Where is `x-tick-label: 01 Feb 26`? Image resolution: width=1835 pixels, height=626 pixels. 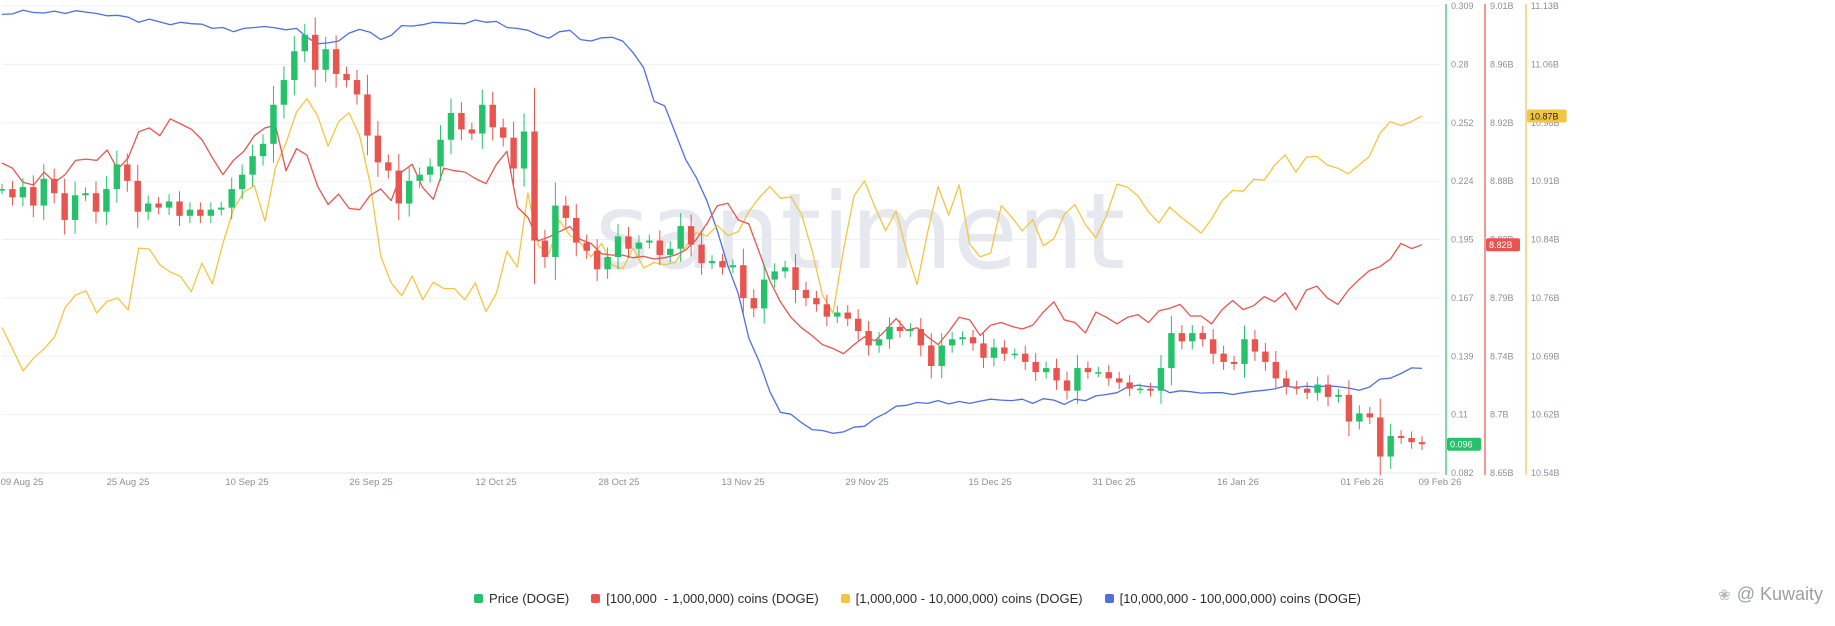 x-tick-label: 01 Feb 26 is located at coordinates (1362, 482).